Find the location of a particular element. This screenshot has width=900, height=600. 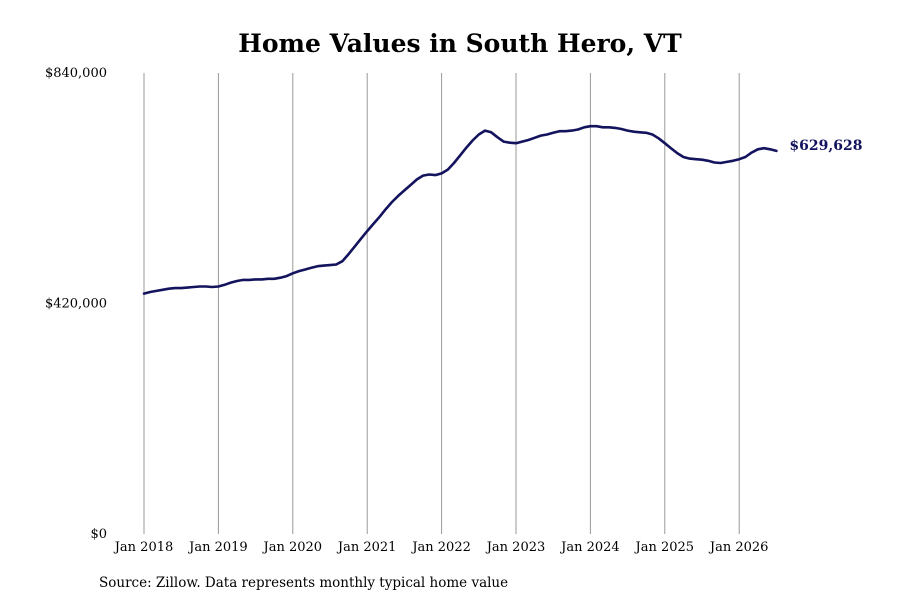

y-tick-label: $420,000 is located at coordinates (76, 304).